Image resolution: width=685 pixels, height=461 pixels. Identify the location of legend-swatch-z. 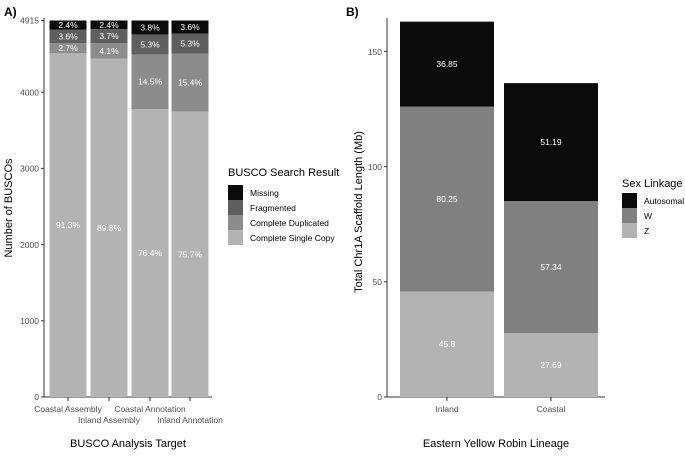
(629, 230).